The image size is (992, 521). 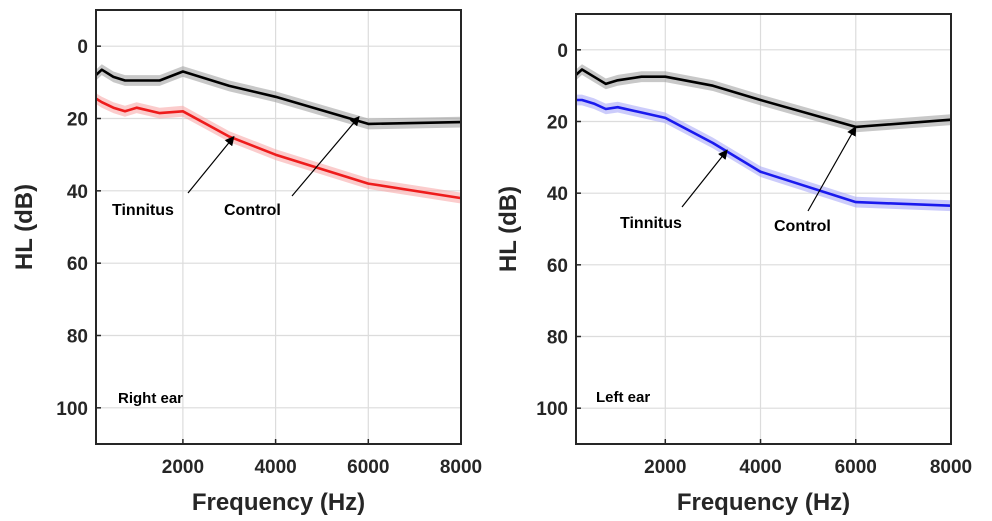 I want to click on panel-label: Right ear, so click(x=150, y=398).